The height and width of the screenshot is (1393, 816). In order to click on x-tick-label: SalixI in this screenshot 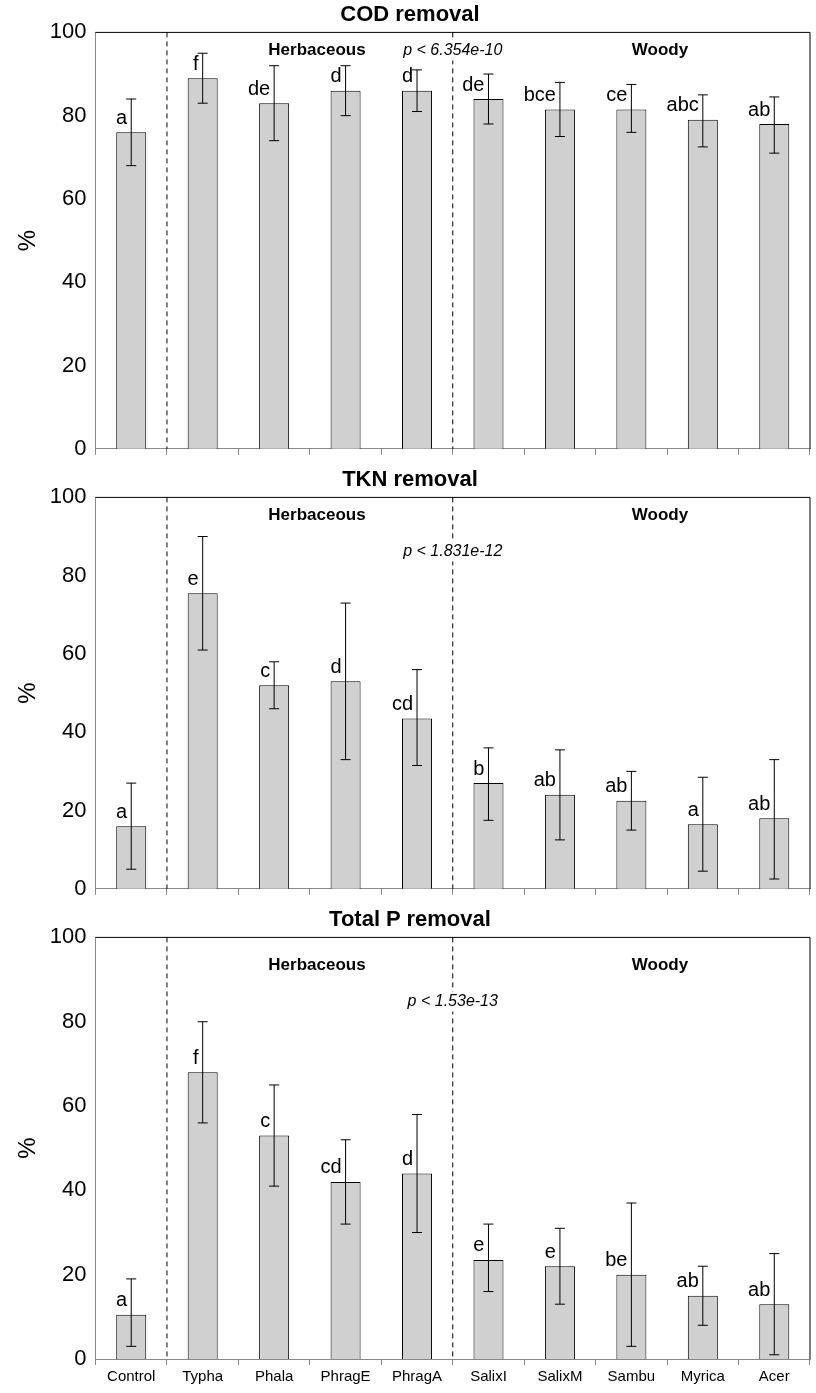, I will do `click(488, 1376)`.